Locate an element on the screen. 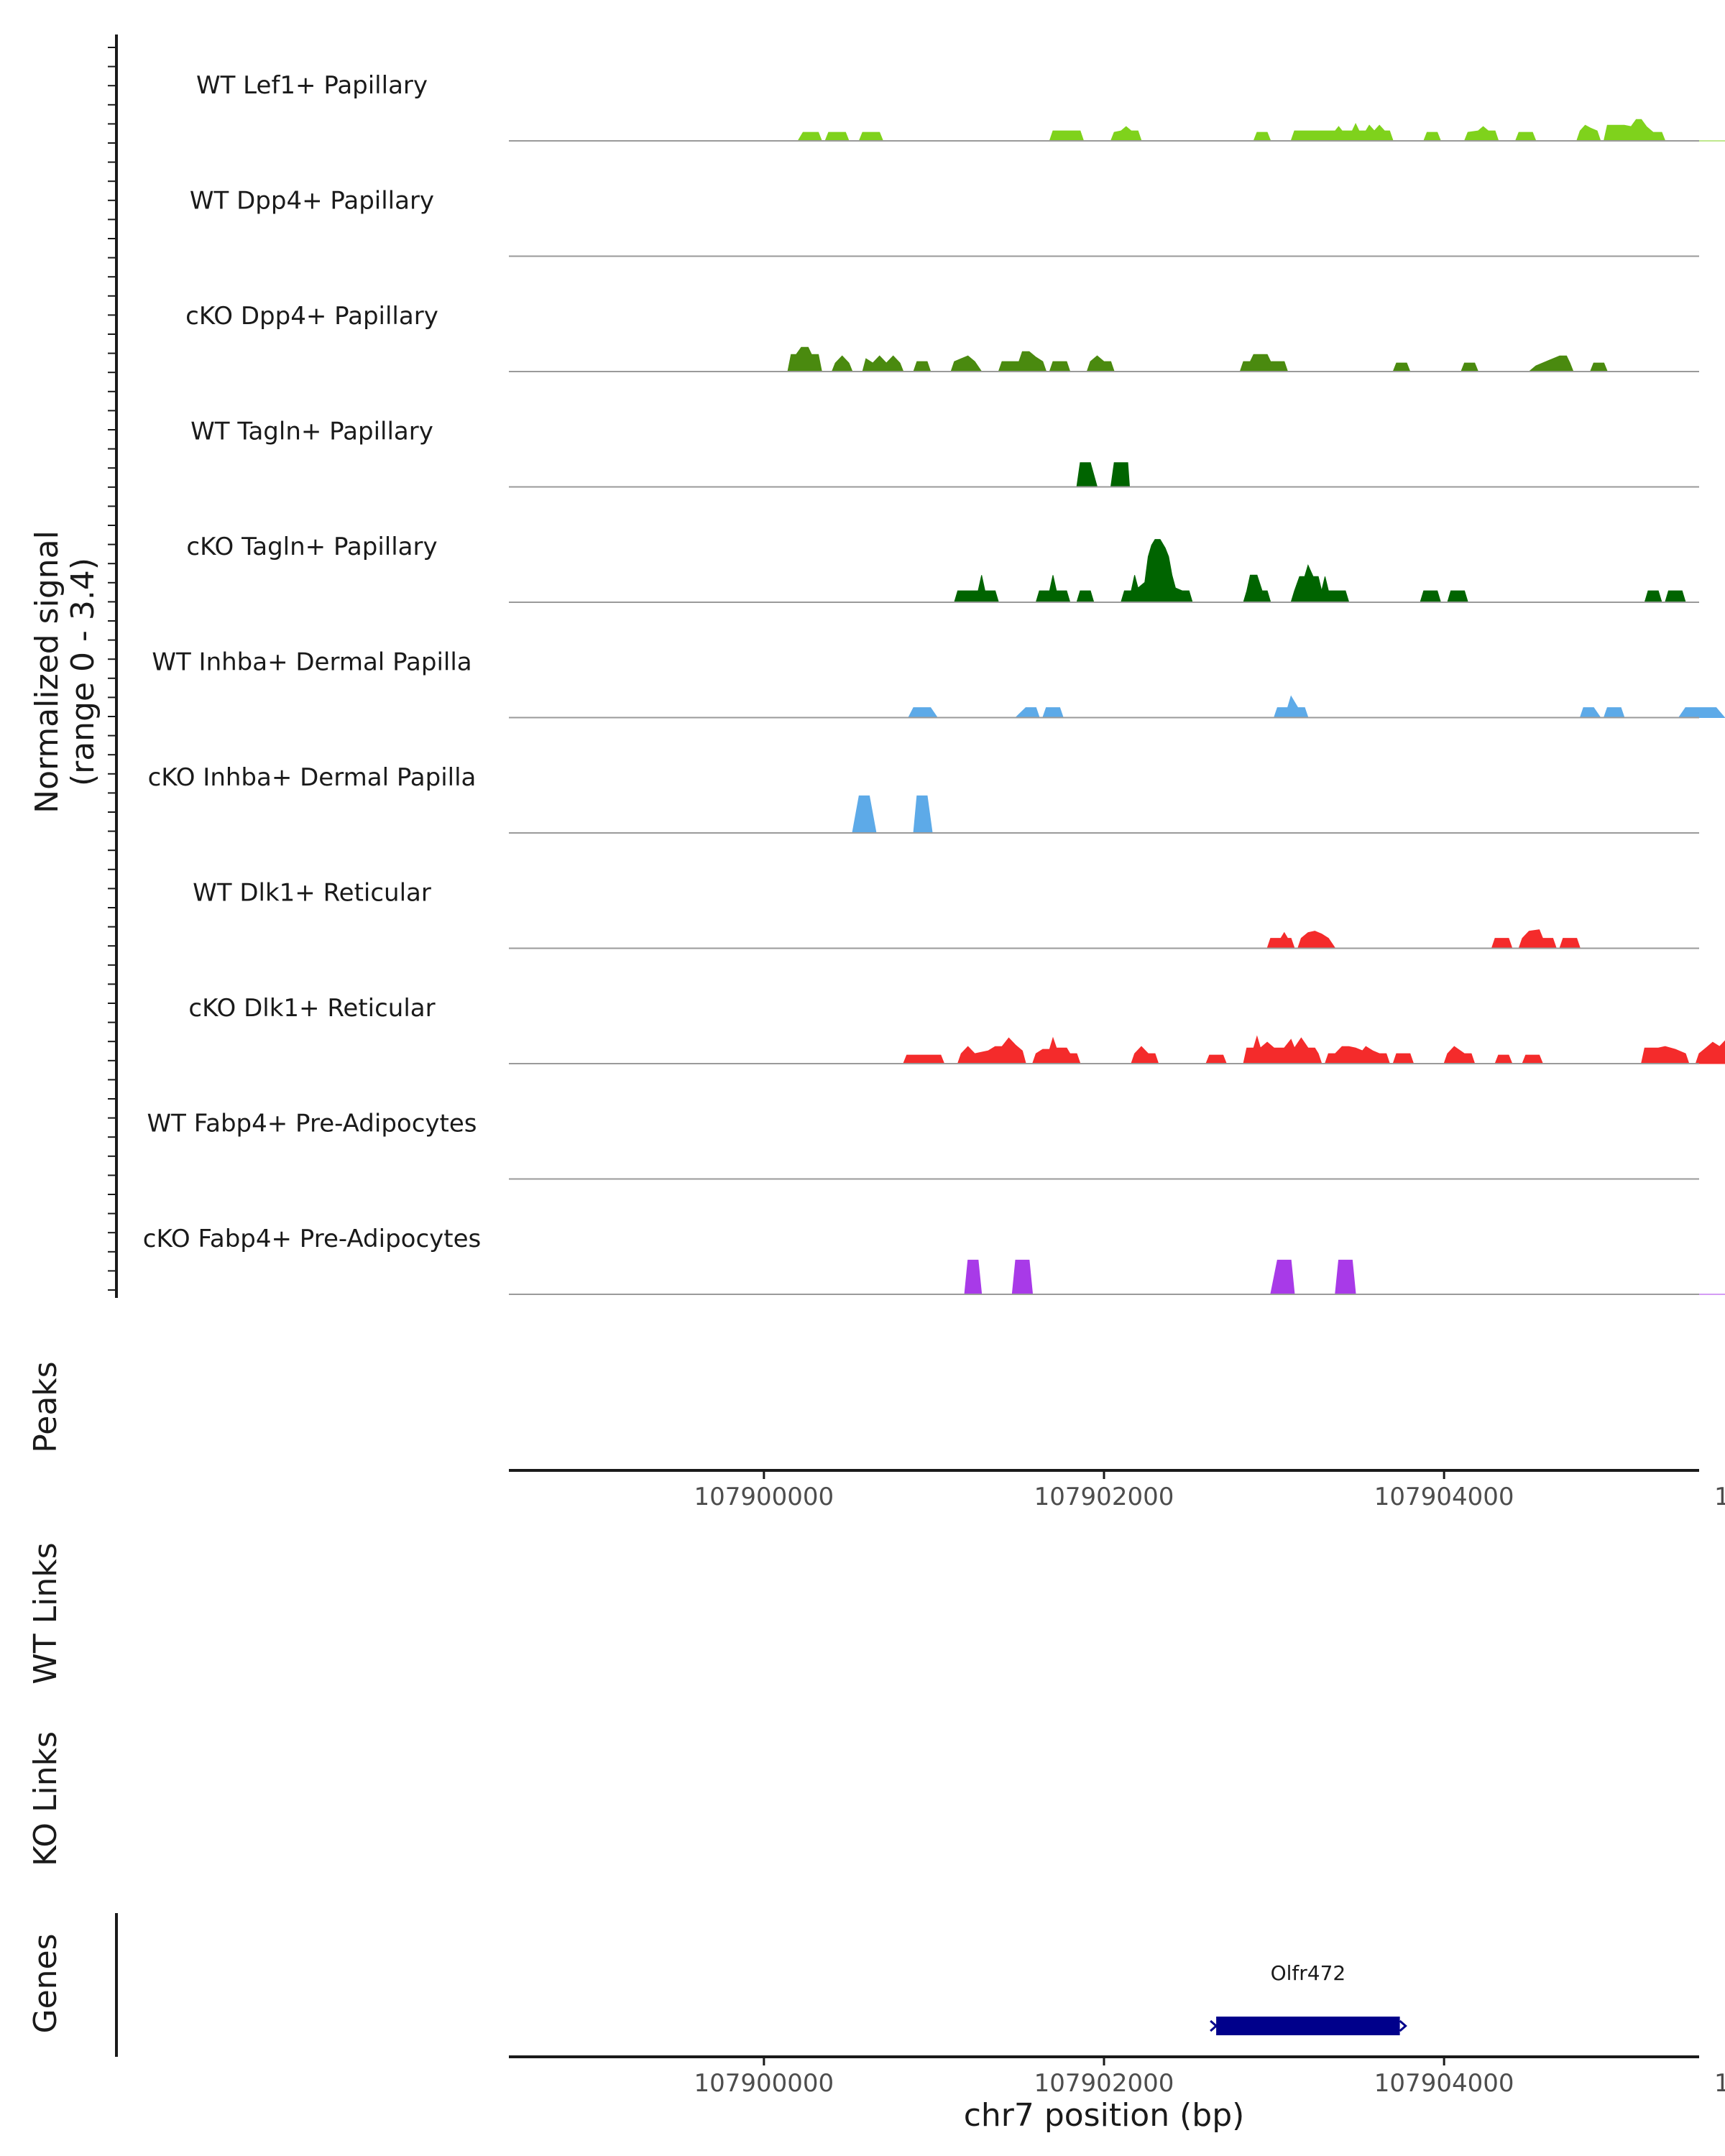 The image size is (1725, 2156). coverage-y-title-line1: Normalized signal is located at coordinates (47, 672).